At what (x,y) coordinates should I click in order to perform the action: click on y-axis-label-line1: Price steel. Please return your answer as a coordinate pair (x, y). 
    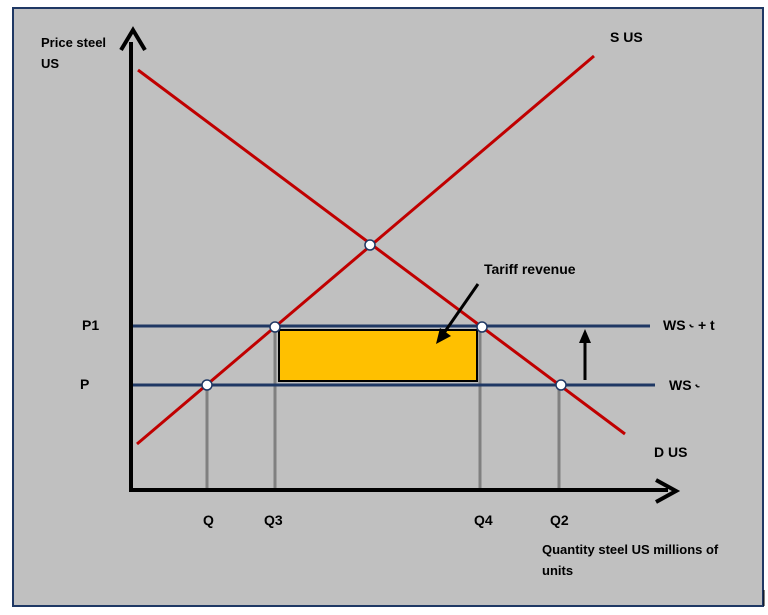
    Looking at the image, I should click on (73, 42).